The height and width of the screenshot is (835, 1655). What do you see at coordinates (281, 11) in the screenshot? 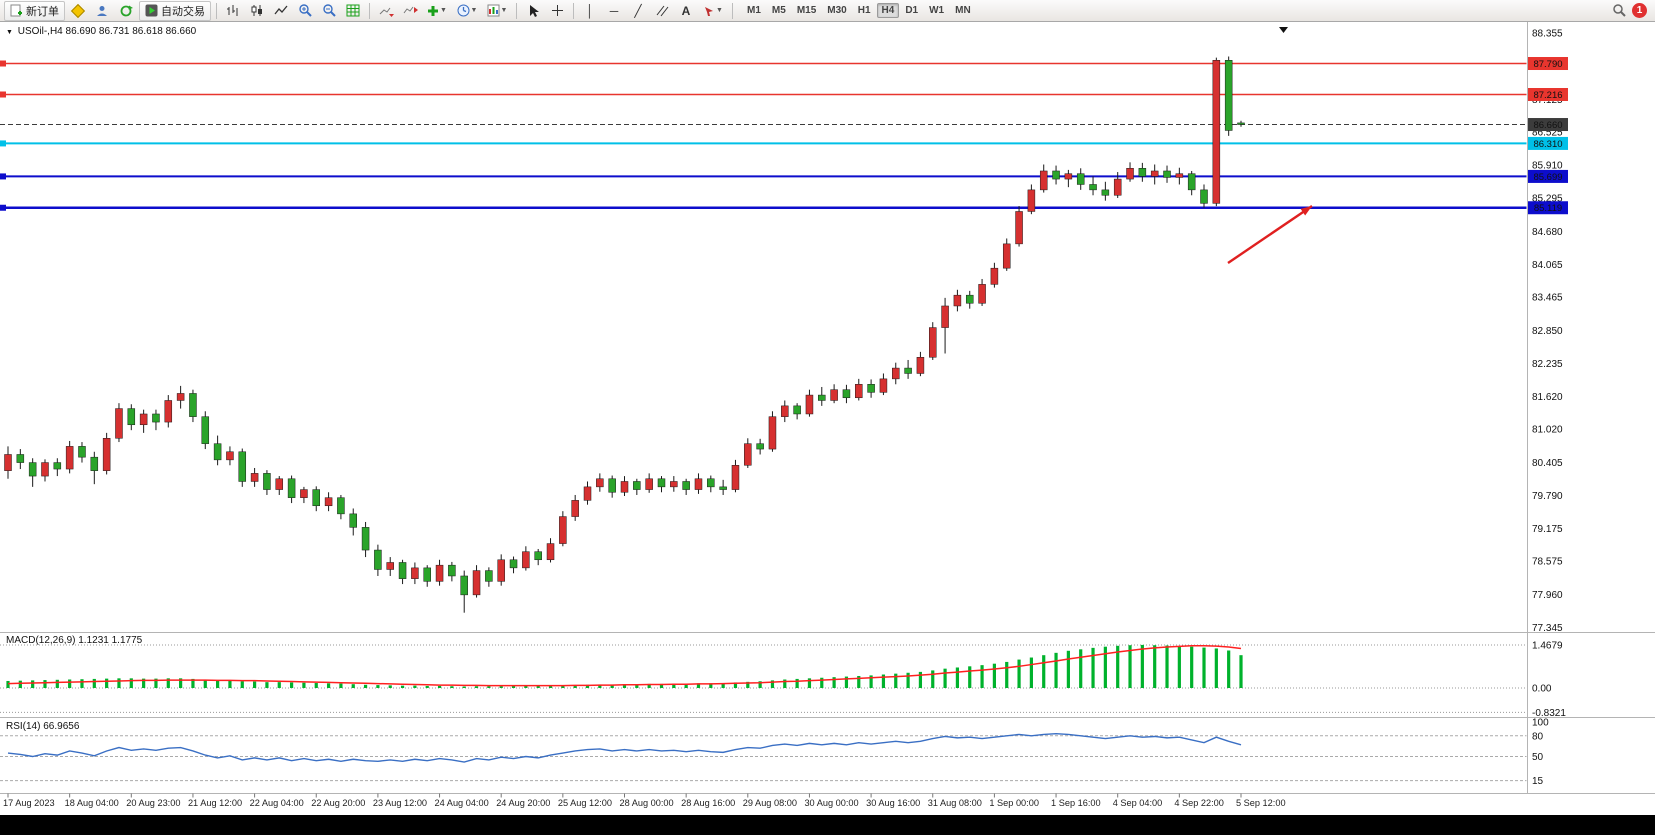
I see `line-chart-icon` at bounding box center [281, 11].